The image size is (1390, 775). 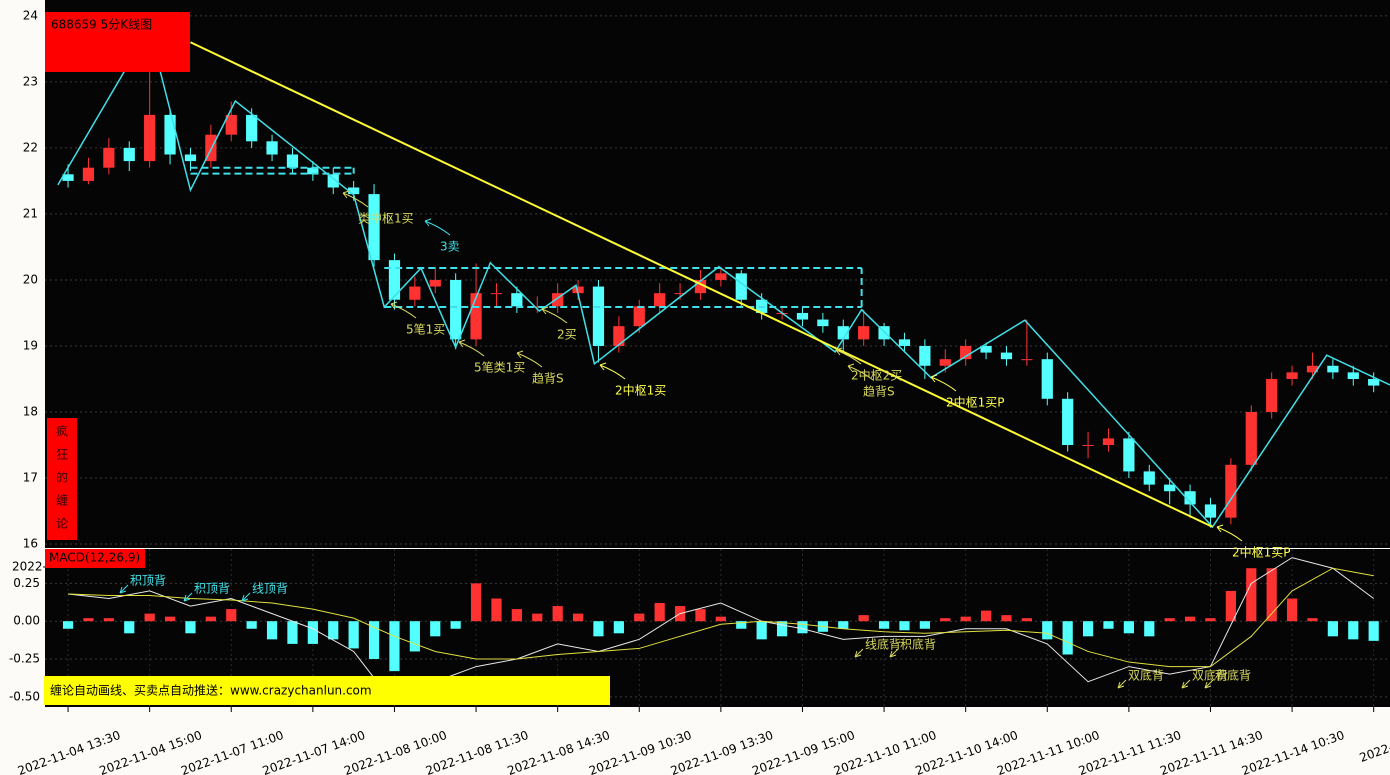 What do you see at coordinates (30, 279) in the screenshot?
I see `y-tick-label: 20` at bounding box center [30, 279].